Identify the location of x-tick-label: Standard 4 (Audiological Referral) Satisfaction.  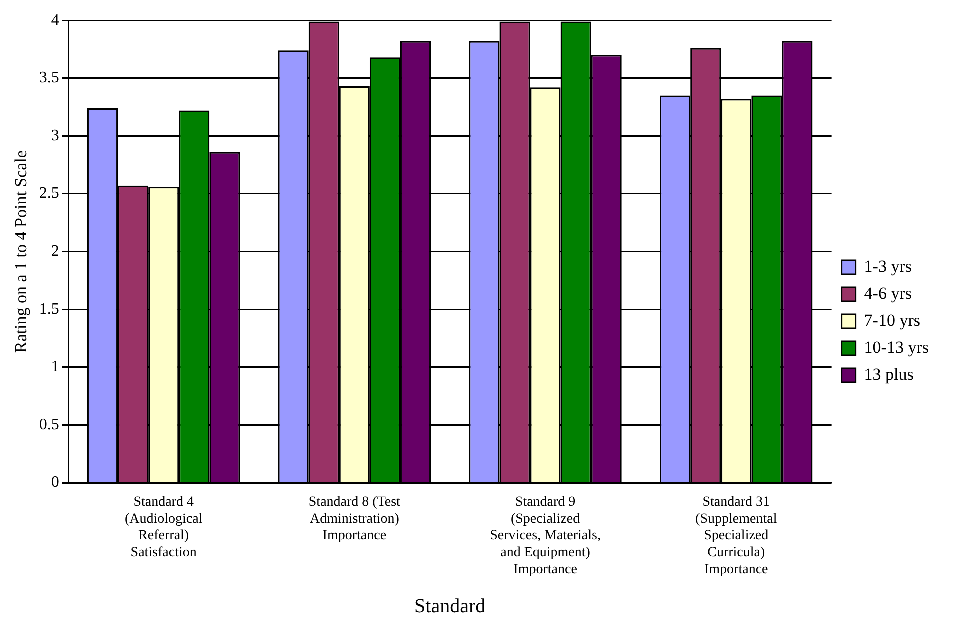
(163, 527).